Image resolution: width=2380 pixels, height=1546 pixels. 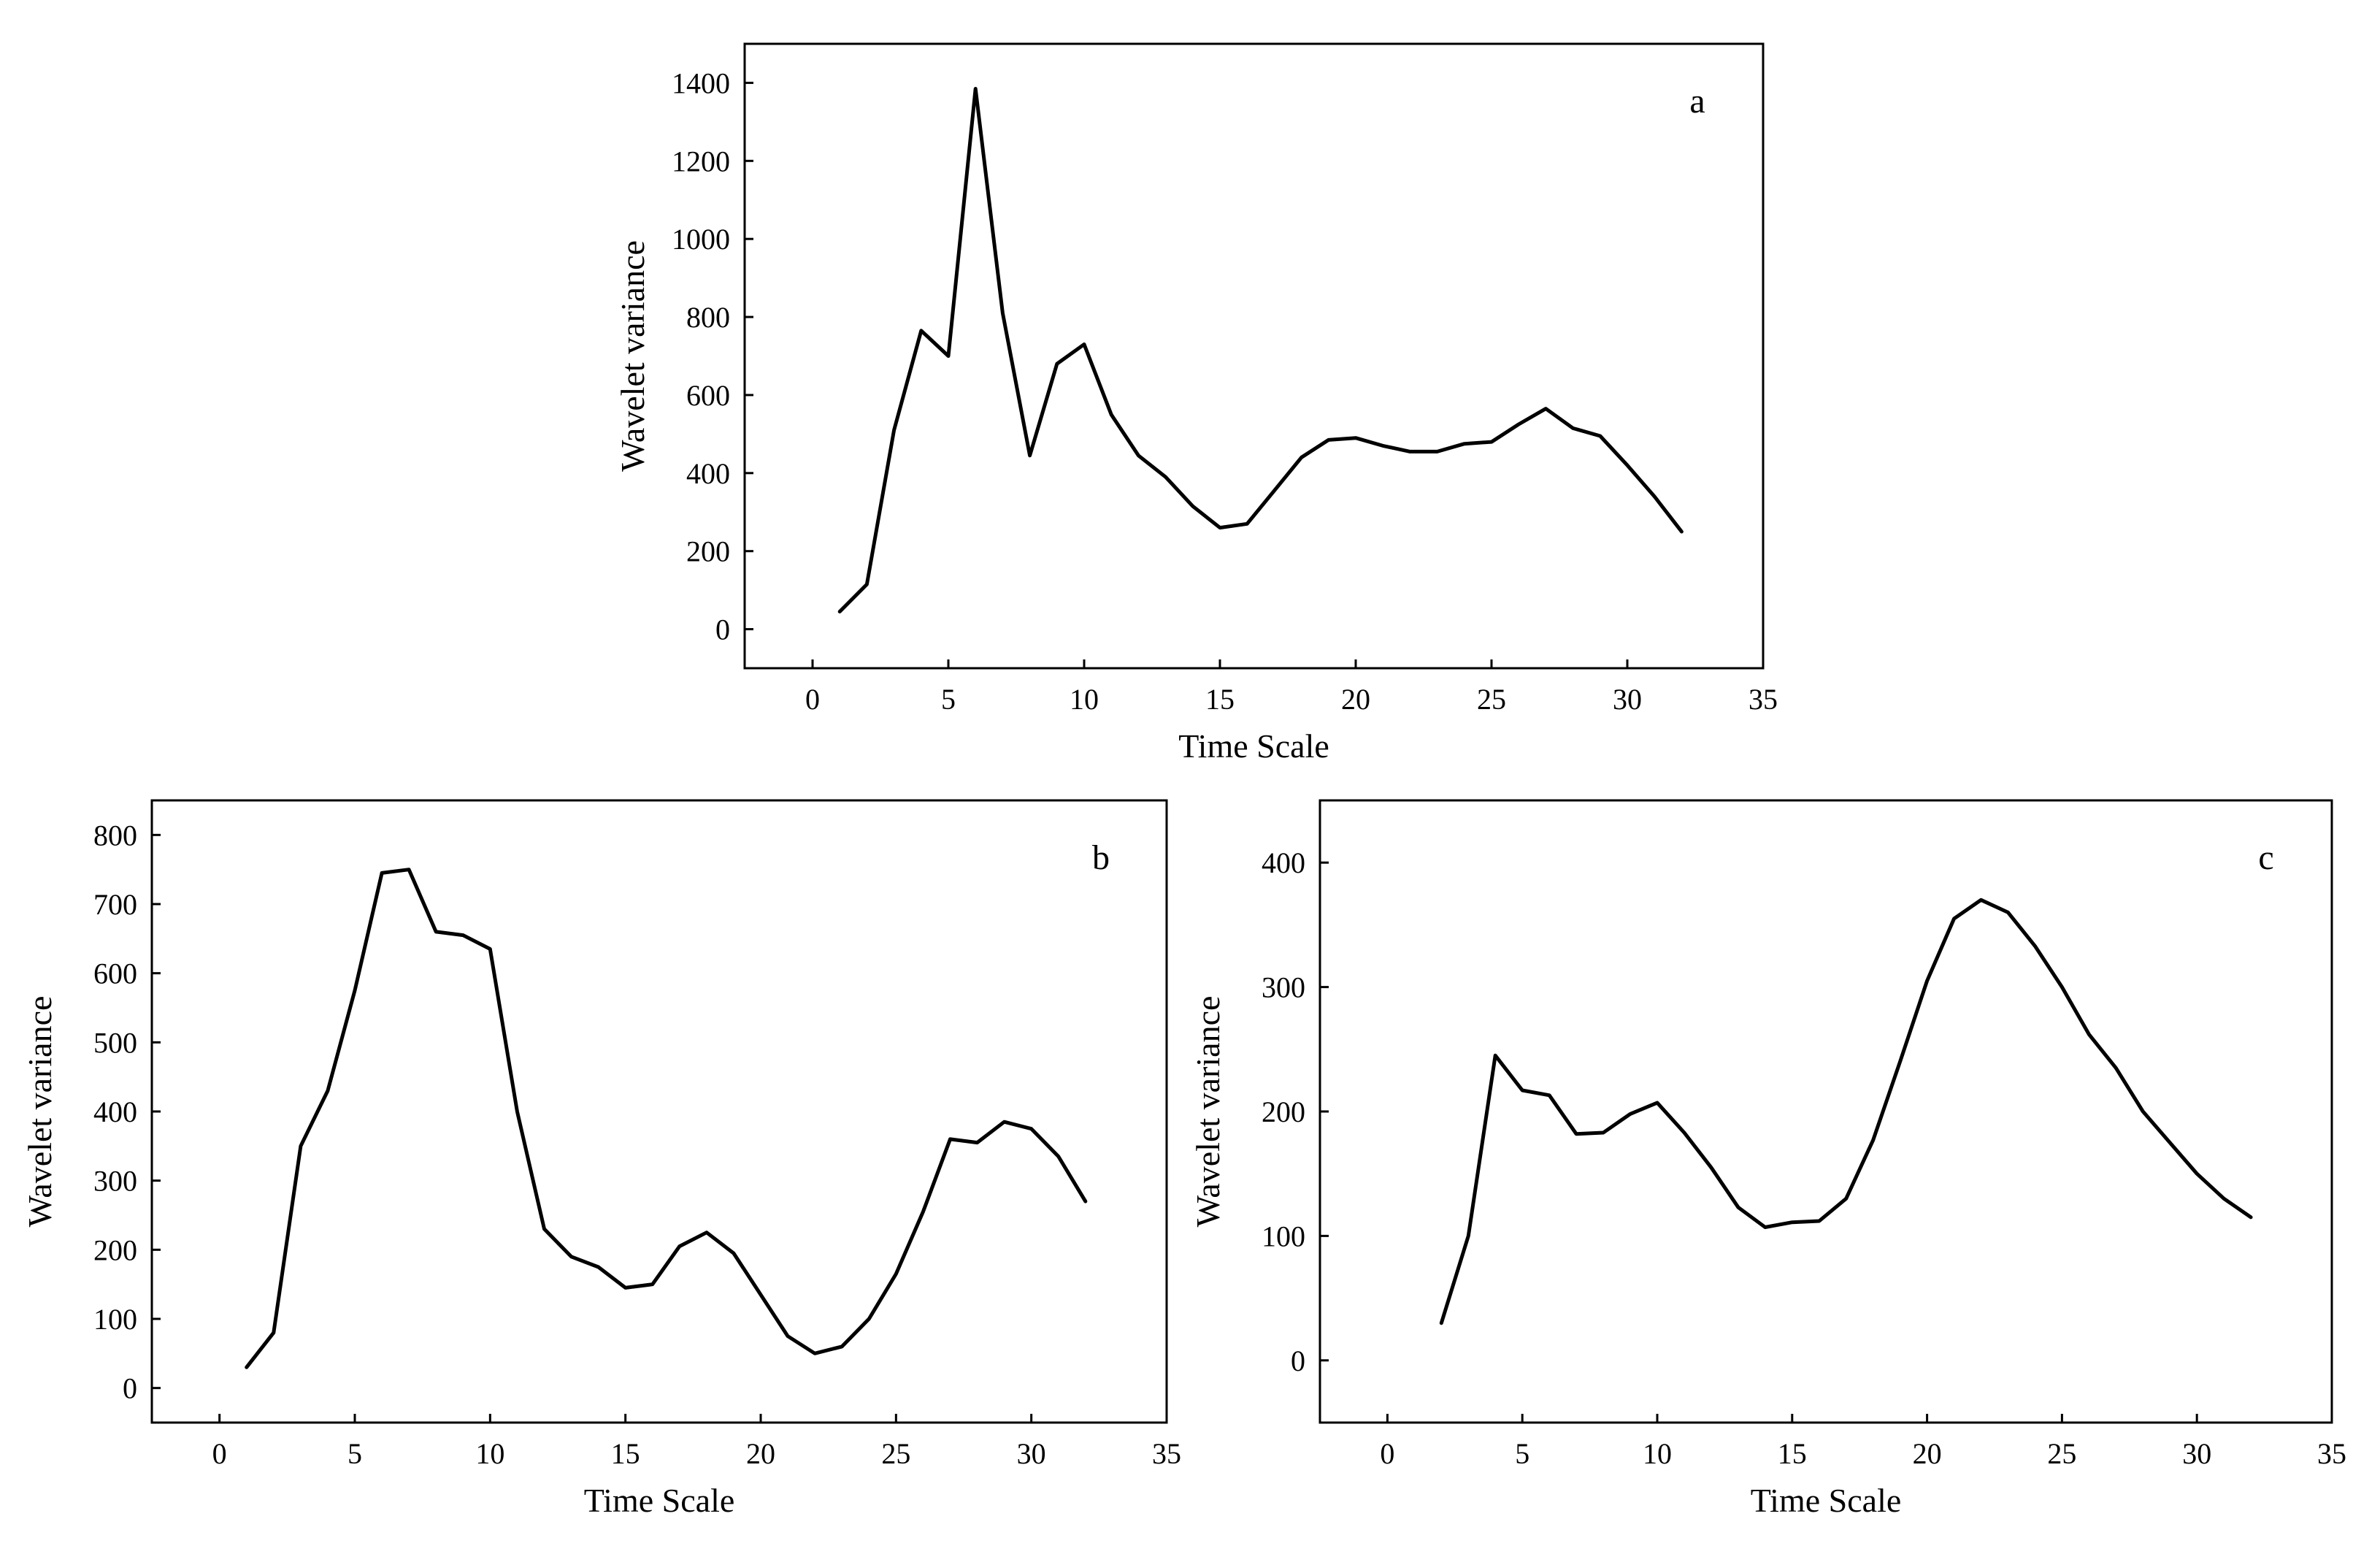 I want to click on y-tick-label: 1000, so click(x=701, y=240).